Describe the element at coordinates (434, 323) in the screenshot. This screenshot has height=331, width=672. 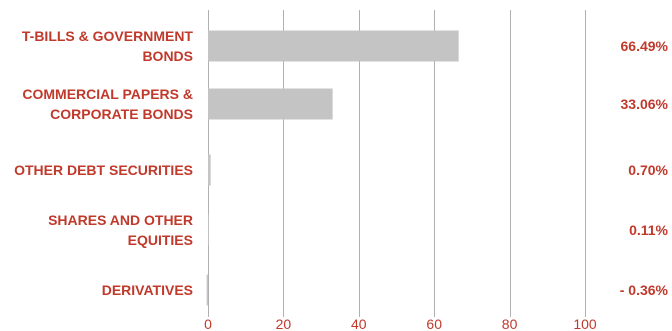
I see `x-tick-label: 60` at that location.